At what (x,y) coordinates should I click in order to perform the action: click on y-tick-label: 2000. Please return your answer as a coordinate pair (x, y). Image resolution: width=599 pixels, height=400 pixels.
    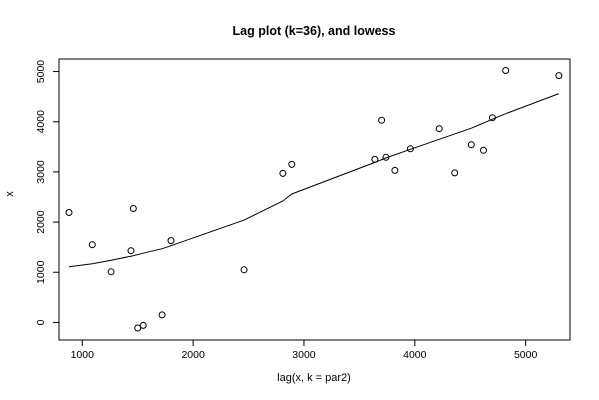
    Looking at the image, I should click on (41, 222).